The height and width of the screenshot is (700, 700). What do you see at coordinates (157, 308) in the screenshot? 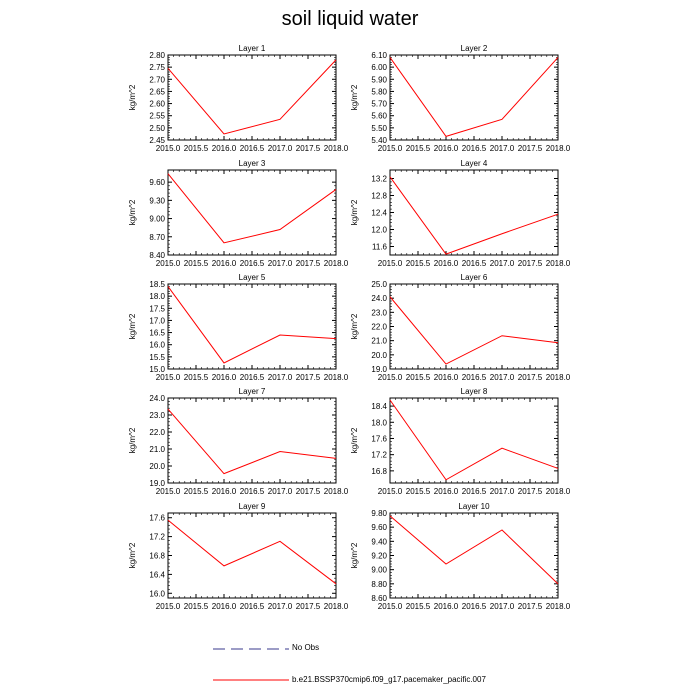
I see `y-tick-label: 17.5` at bounding box center [157, 308].